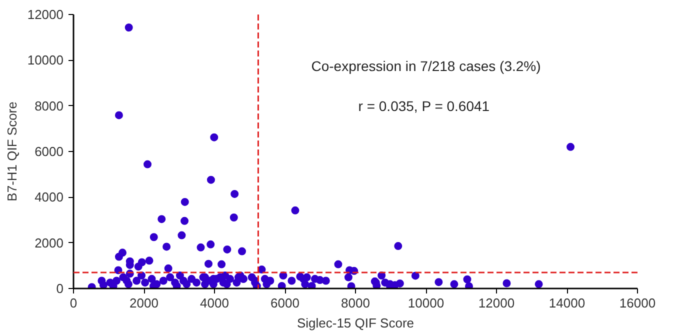  I want to click on x-tick-label: 16000, so click(637, 303).